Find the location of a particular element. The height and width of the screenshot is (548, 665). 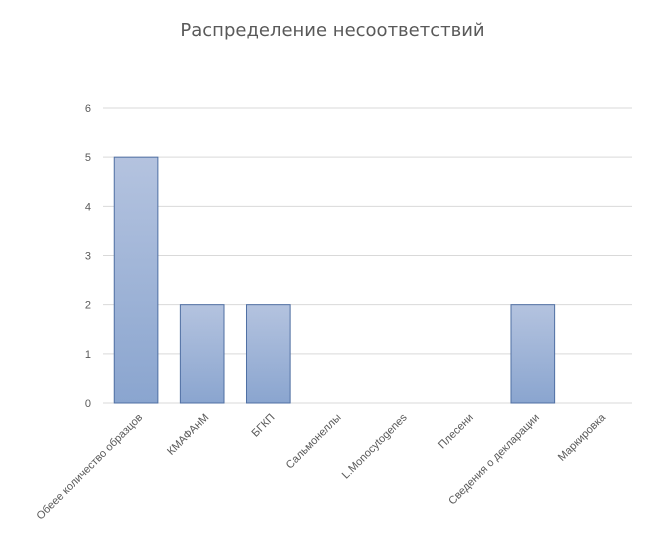

x-tick-label: Плесени is located at coordinates (456, 432).